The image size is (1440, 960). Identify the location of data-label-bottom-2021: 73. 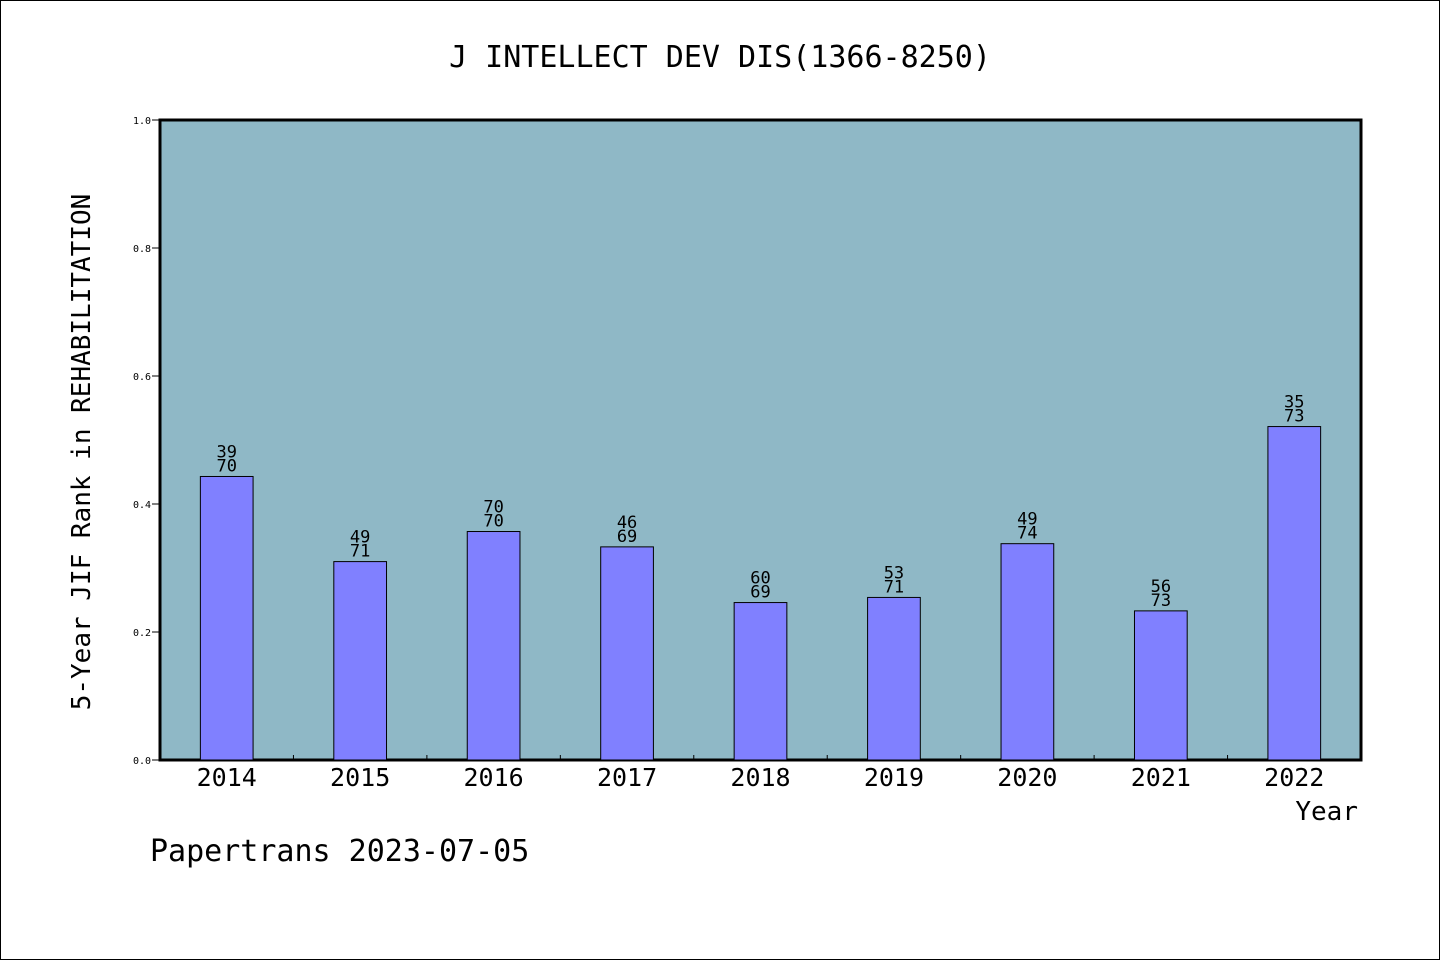
(1161, 601).